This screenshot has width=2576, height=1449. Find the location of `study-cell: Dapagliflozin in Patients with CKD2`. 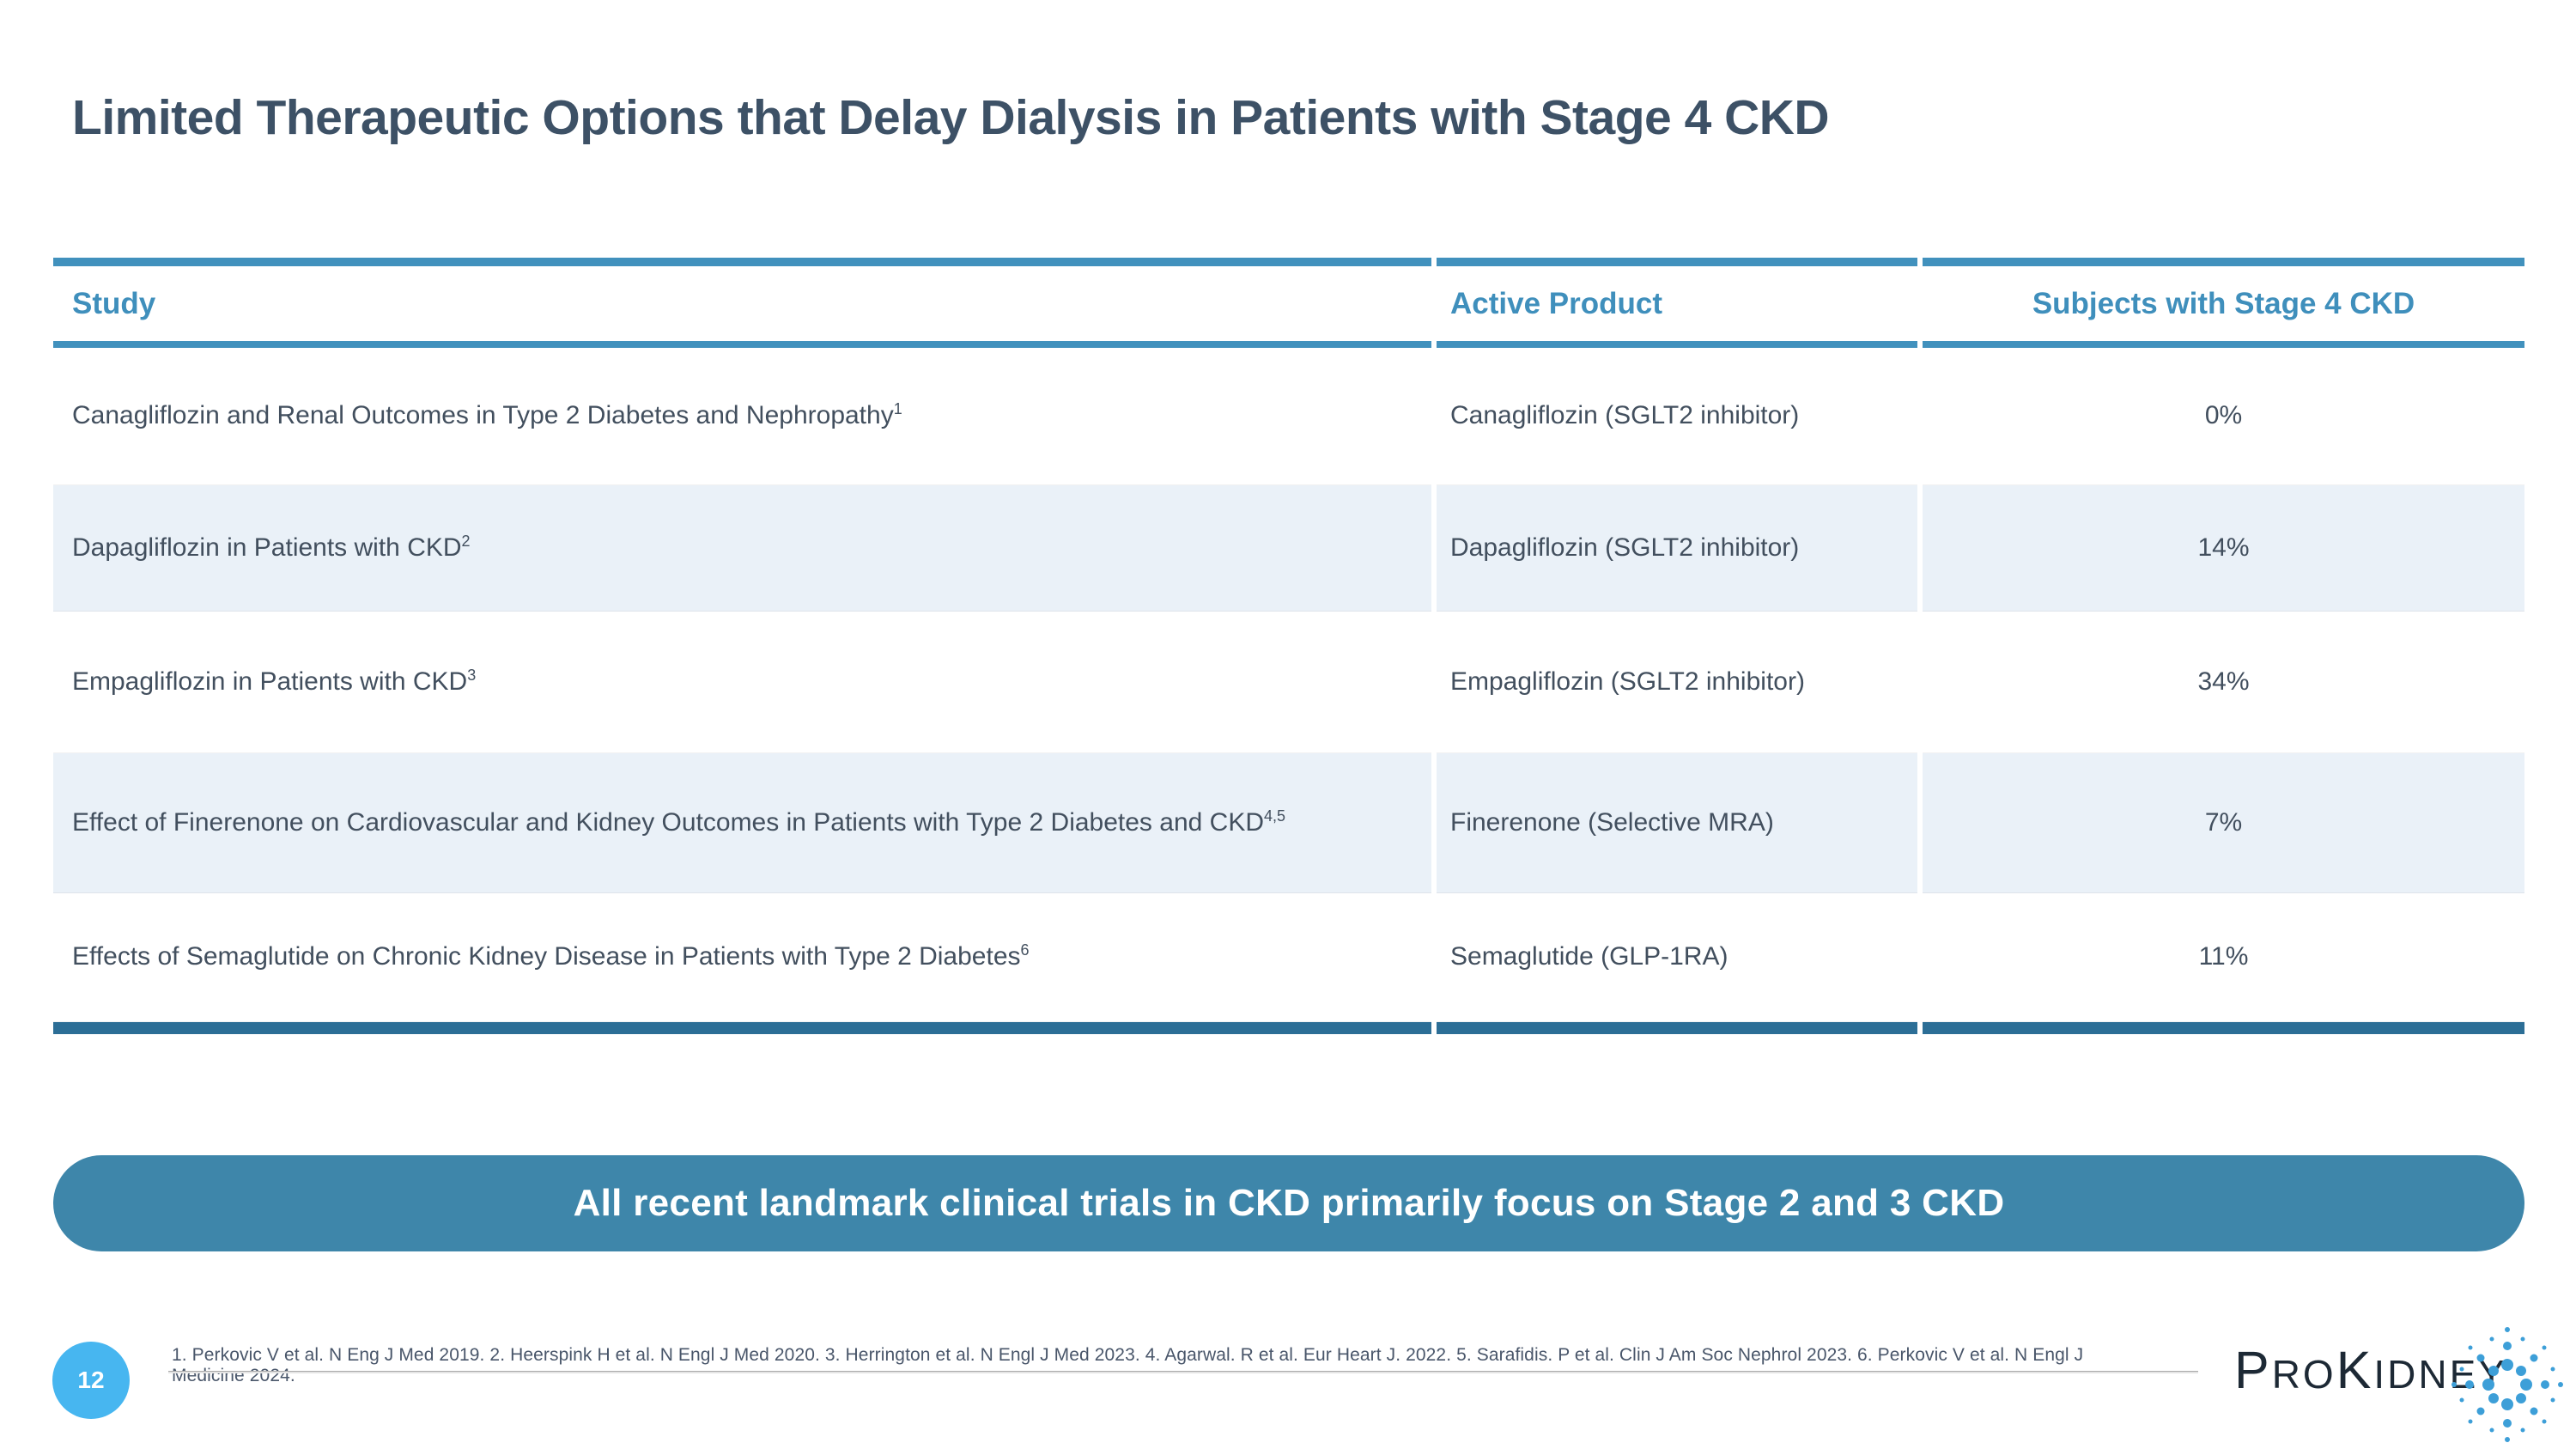

study-cell: Dapagliflozin in Patients with CKD2 is located at coordinates (742, 548).